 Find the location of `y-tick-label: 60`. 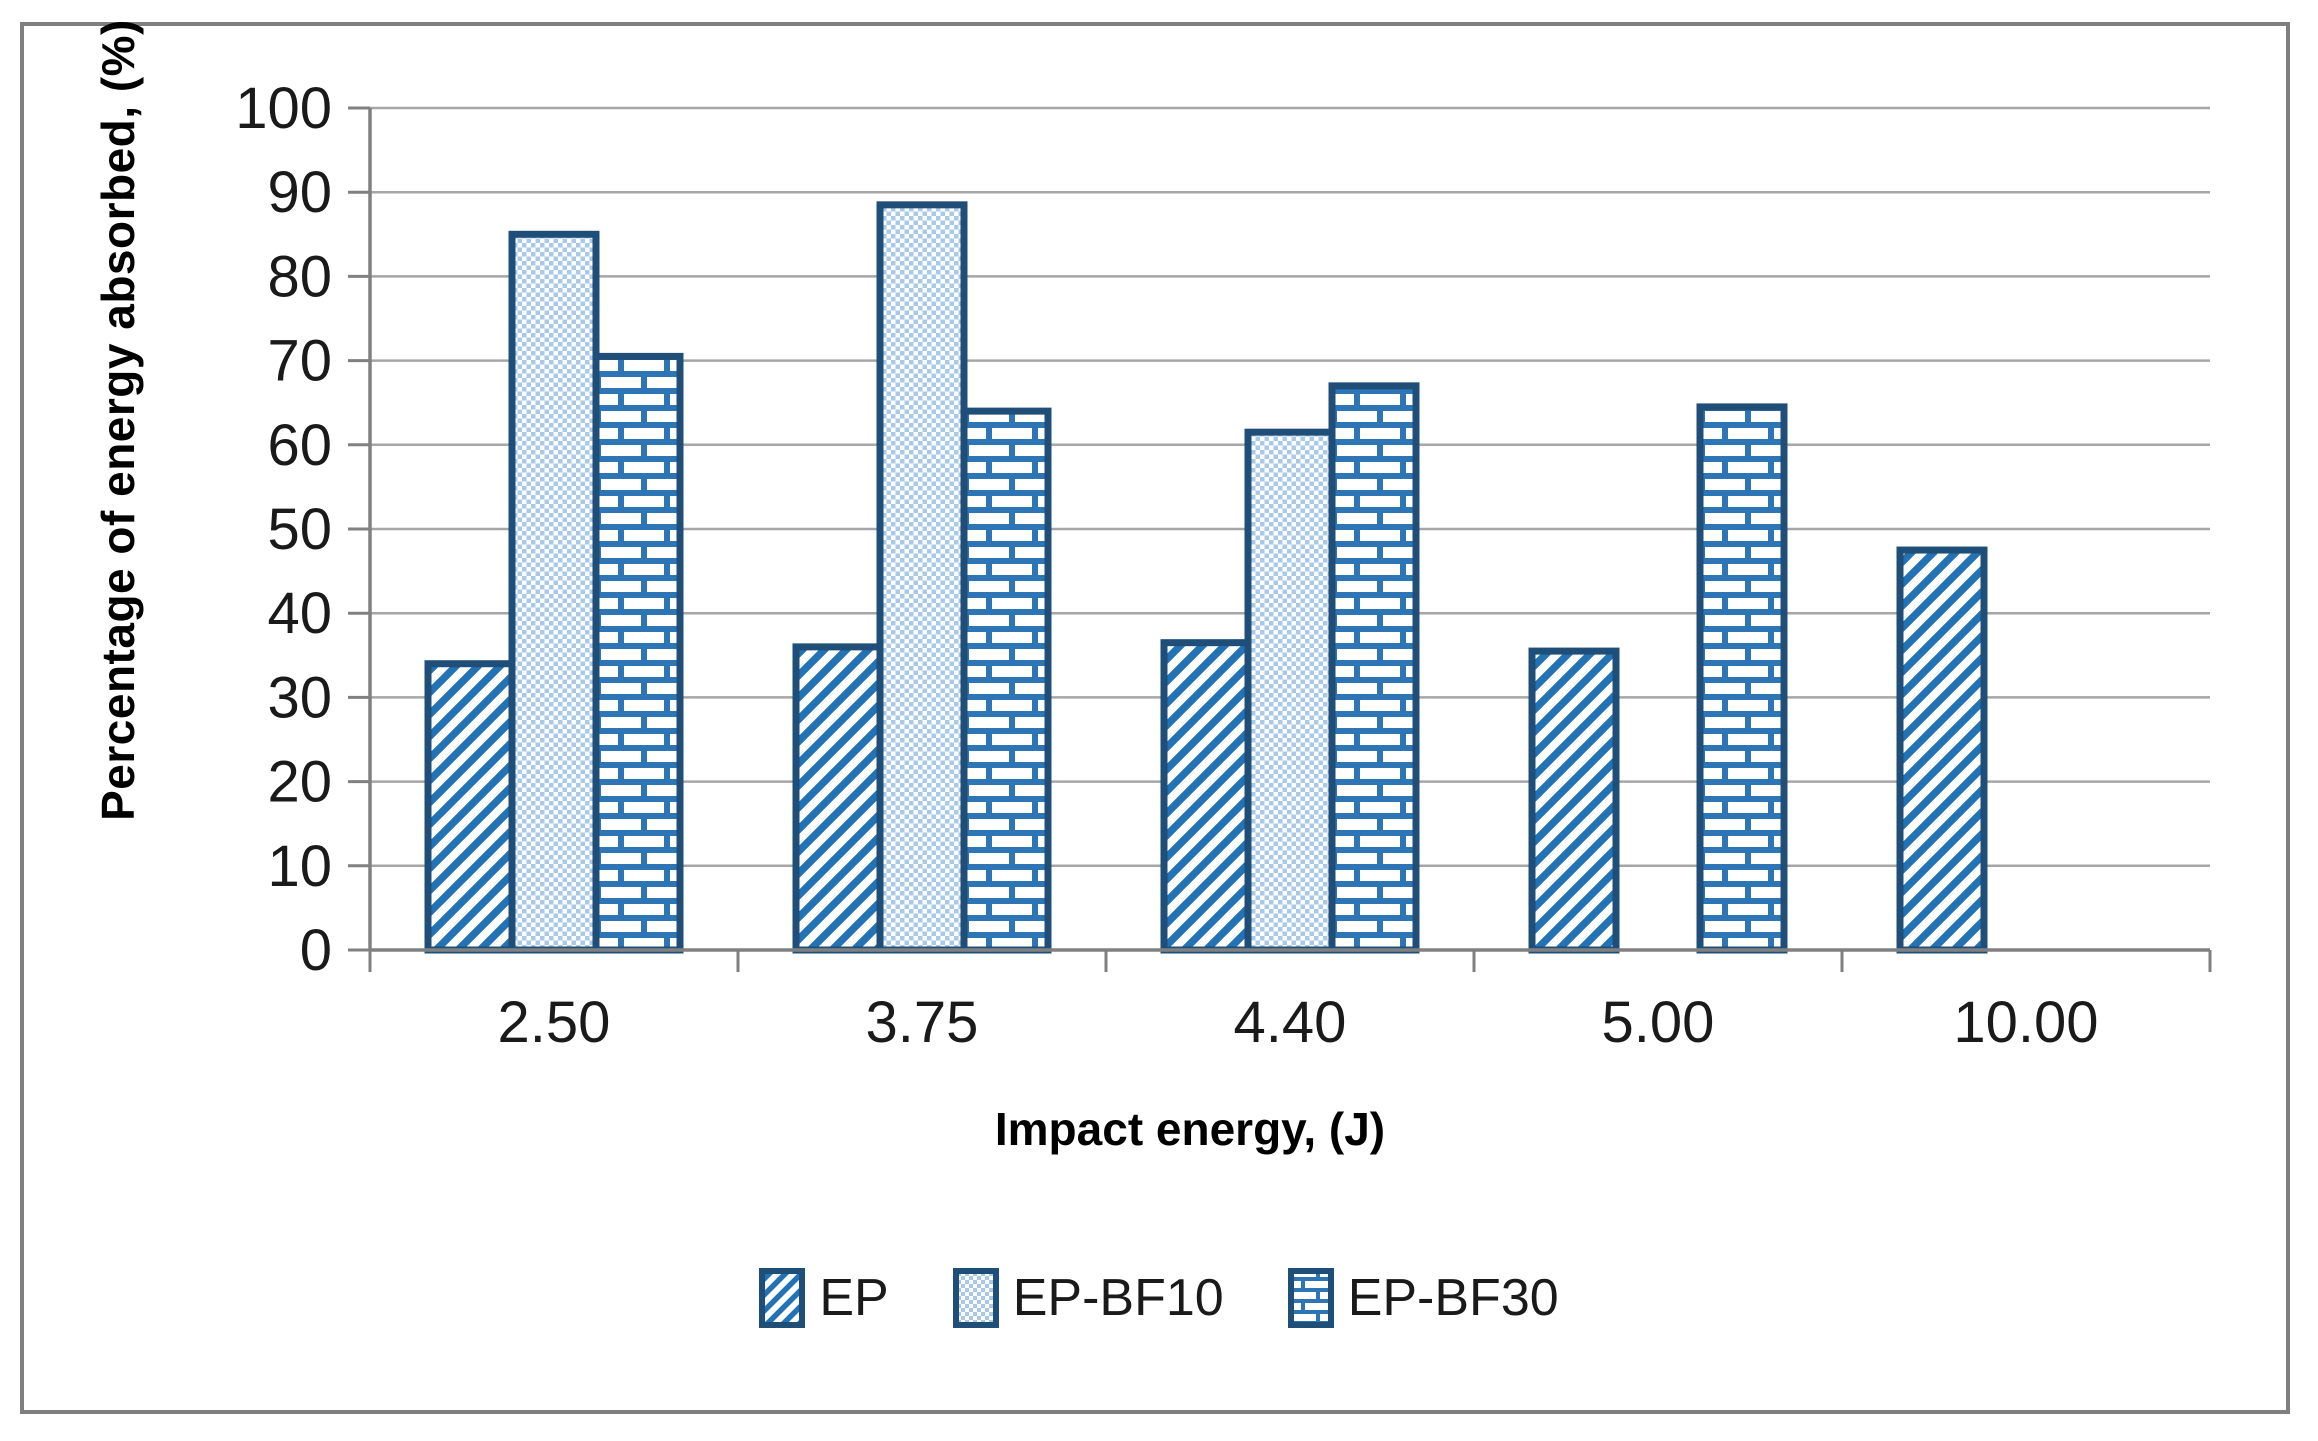

y-tick-label: 60 is located at coordinates (299, 445).